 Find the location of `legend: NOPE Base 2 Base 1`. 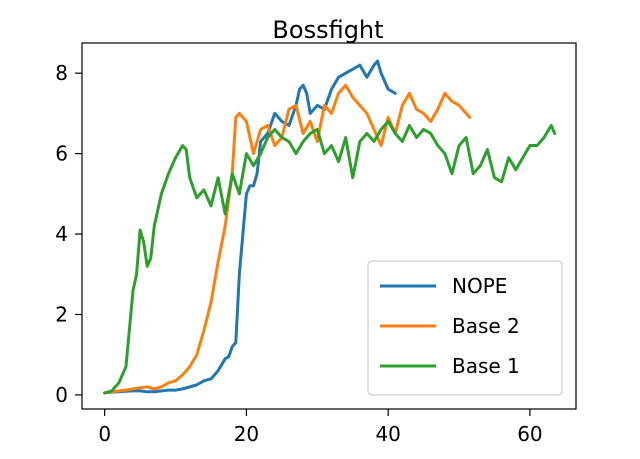

legend: NOPE Base 2 Base 1 is located at coordinates (465, 328).